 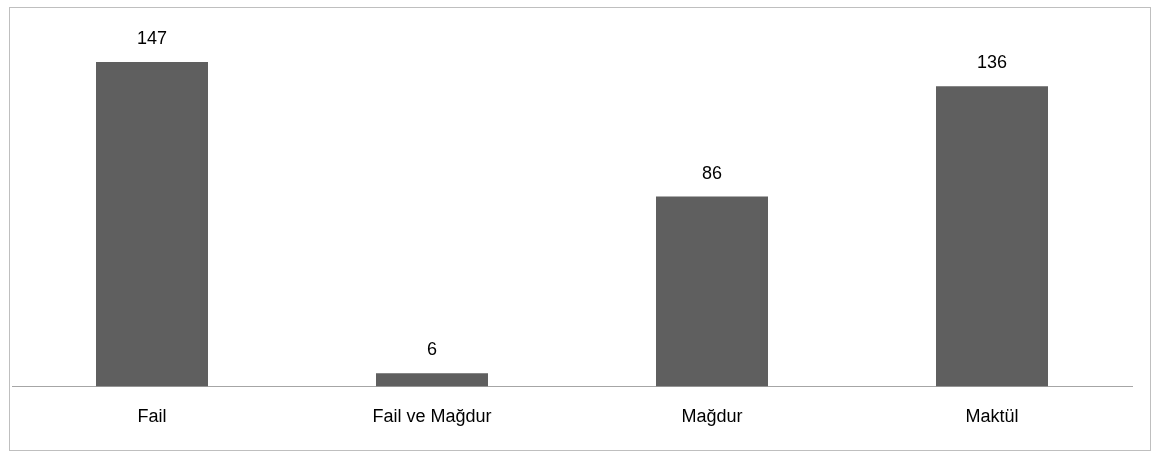 What do you see at coordinates (432, 349) in the screenshot?
I see `data-label: 6` at bounding box center [432, 349].